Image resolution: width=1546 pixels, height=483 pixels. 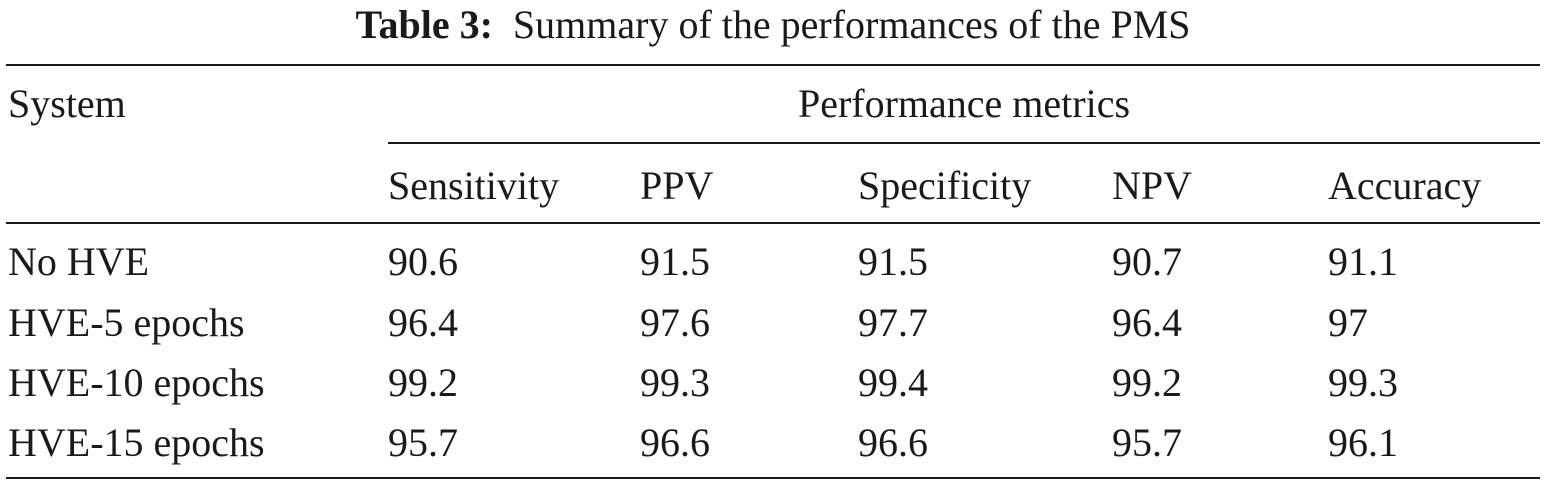 What do you see at coordinates (675, 442) in the screenshot?
I see `ppv-cell: 96.6` at bounding box center [675, 442].